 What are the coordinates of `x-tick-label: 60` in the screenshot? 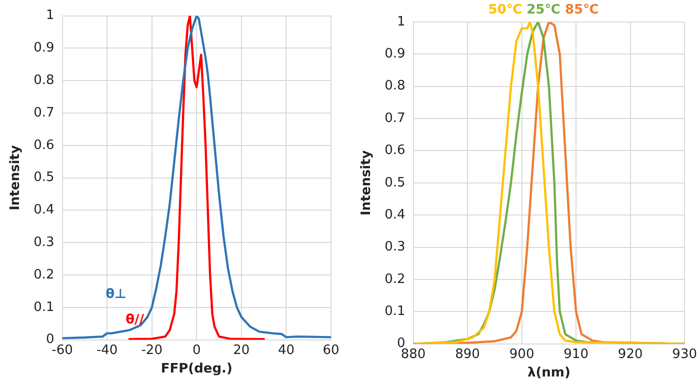 It's located at (331, 350).